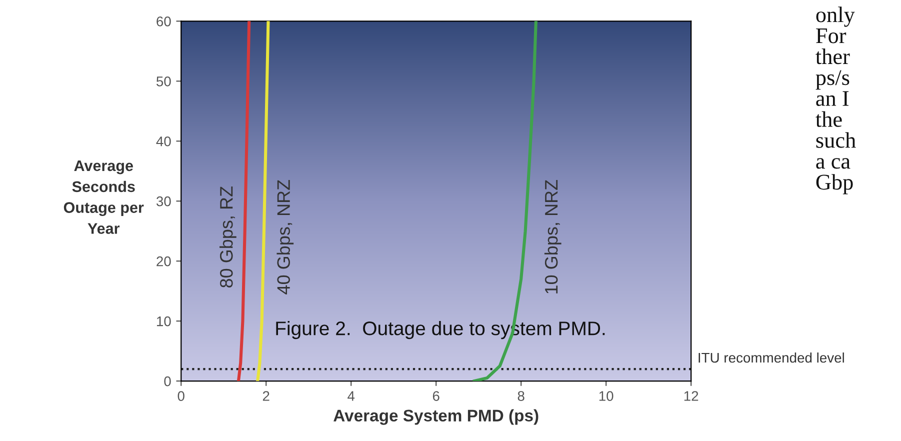 This screenshot has height=441, width=901. What do you see at coordinates (181, 396) in the screenshot?
I see `x-tick-label: 0` at bounding box center [181, 396].